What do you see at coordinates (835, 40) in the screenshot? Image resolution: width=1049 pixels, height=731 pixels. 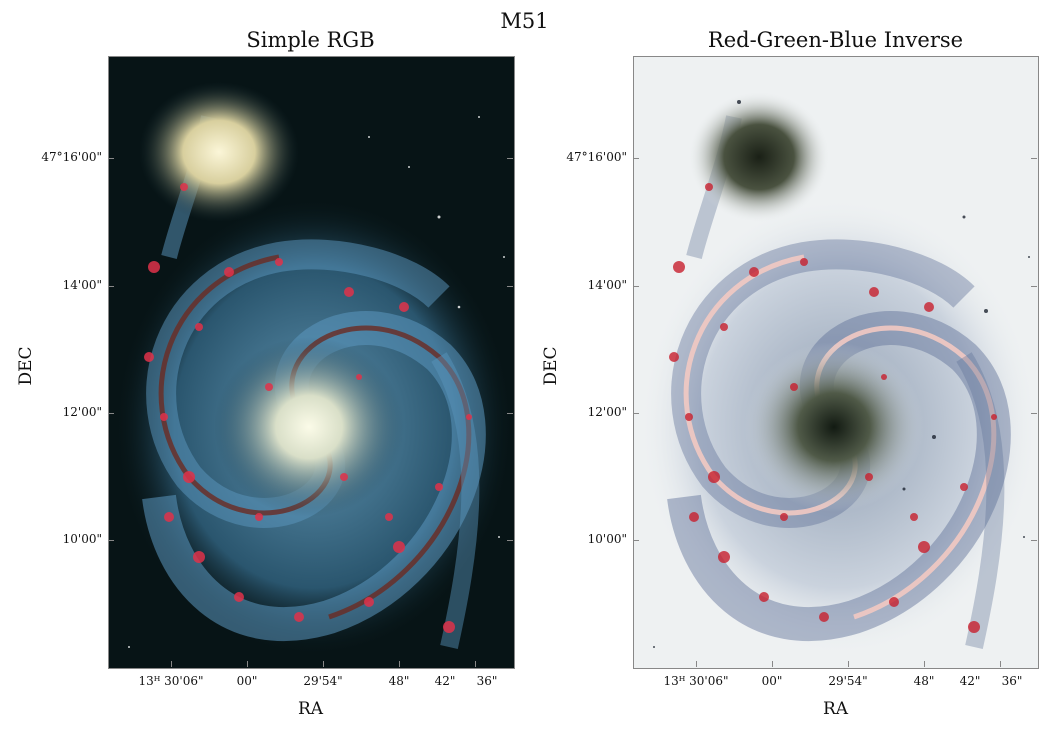 I see `panel-title-right: Red-Green-Blue Inverse` at bounding box center [835, 40].